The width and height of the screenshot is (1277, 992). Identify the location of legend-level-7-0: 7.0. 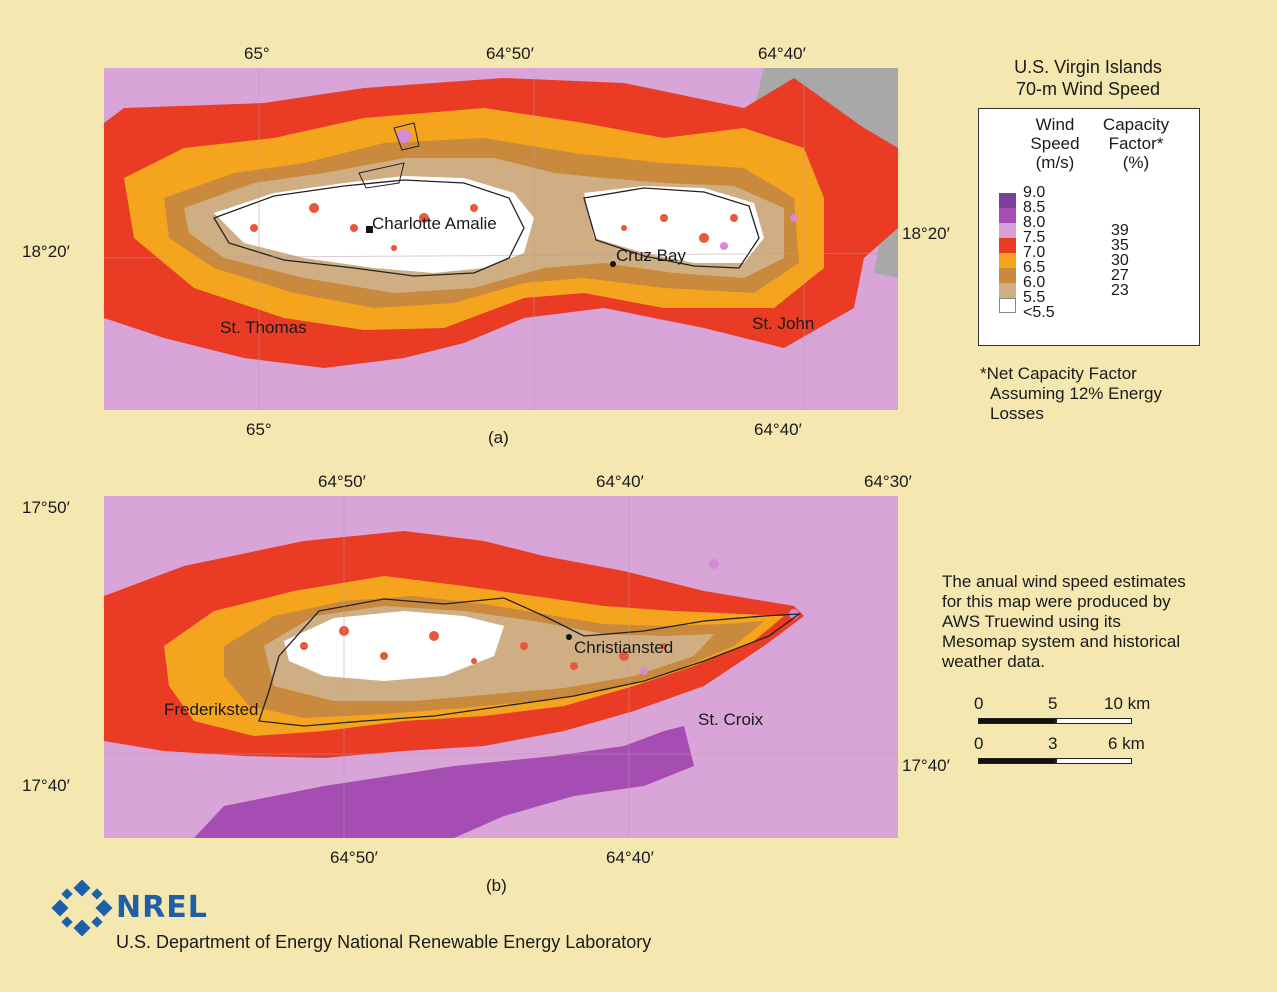
(1034, 252).